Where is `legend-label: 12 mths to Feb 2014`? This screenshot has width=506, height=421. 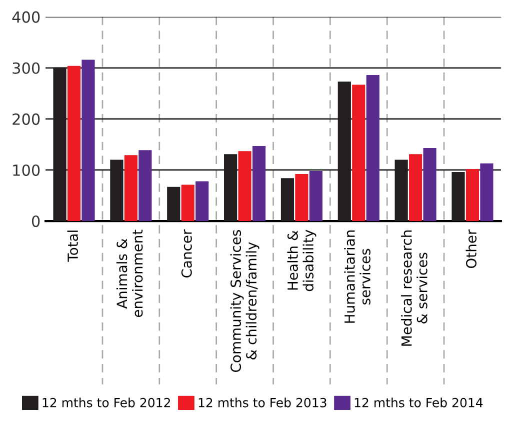 legend-label: 12 mths to Feb 2014 is located at coordinates (418, 403).